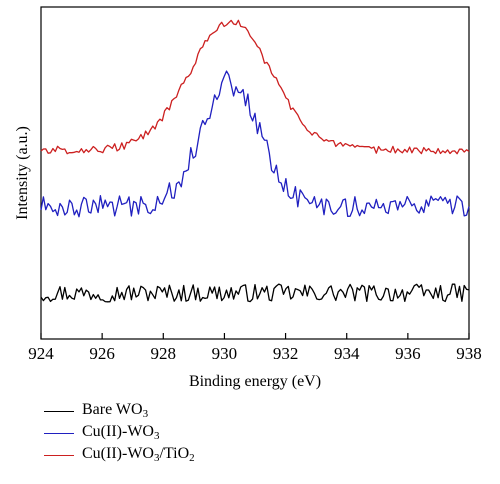 The height and width of the screenshot is (484, 500). Describe the element at coordinates (255, 381) in the screenshot. I see `x-axis-title: Binding energy (eV)` at that location.